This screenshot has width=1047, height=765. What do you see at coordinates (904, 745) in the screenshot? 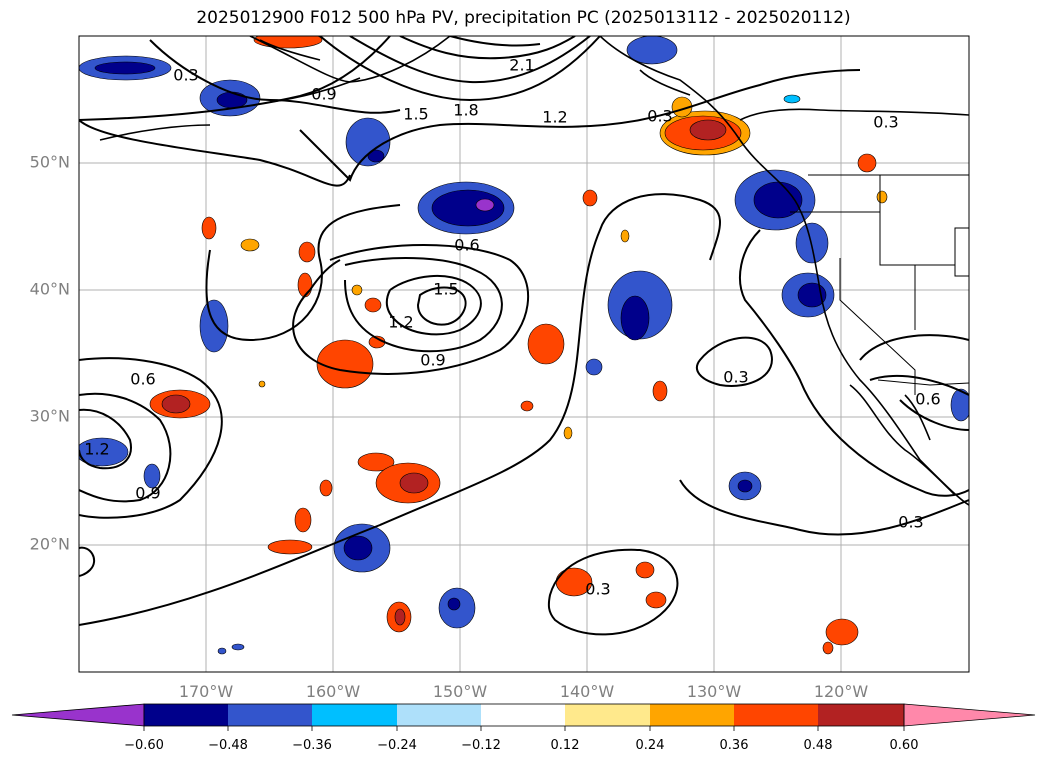
I see `colorbar-tick-label: 0.60` at bounding box center [904, 745].